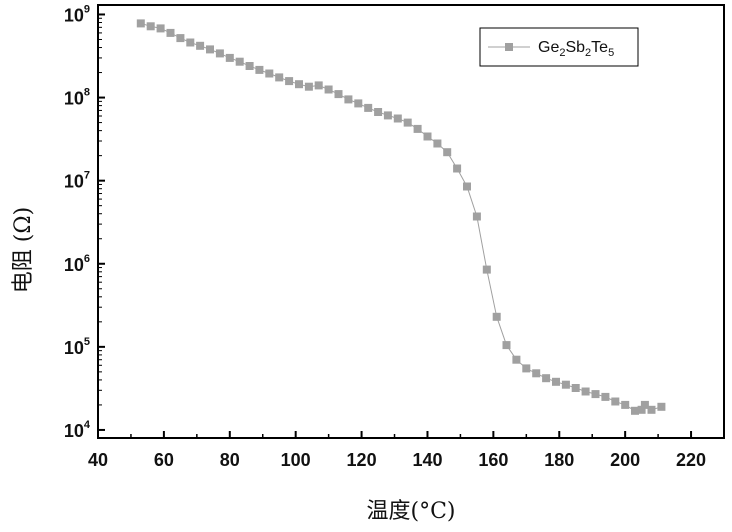  Describe the element at coordinates (230, 460) in the screenshot. I see `x-tick-label: 80` at that location.